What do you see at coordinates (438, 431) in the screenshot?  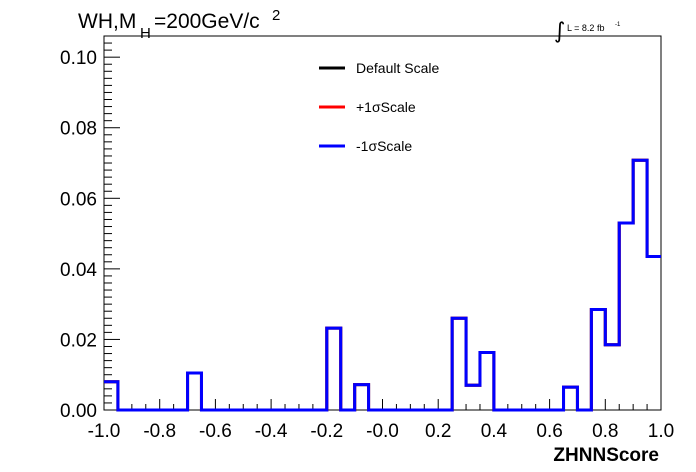 I see `x-tick-label: 0.2` at bounding box center [438, 431].